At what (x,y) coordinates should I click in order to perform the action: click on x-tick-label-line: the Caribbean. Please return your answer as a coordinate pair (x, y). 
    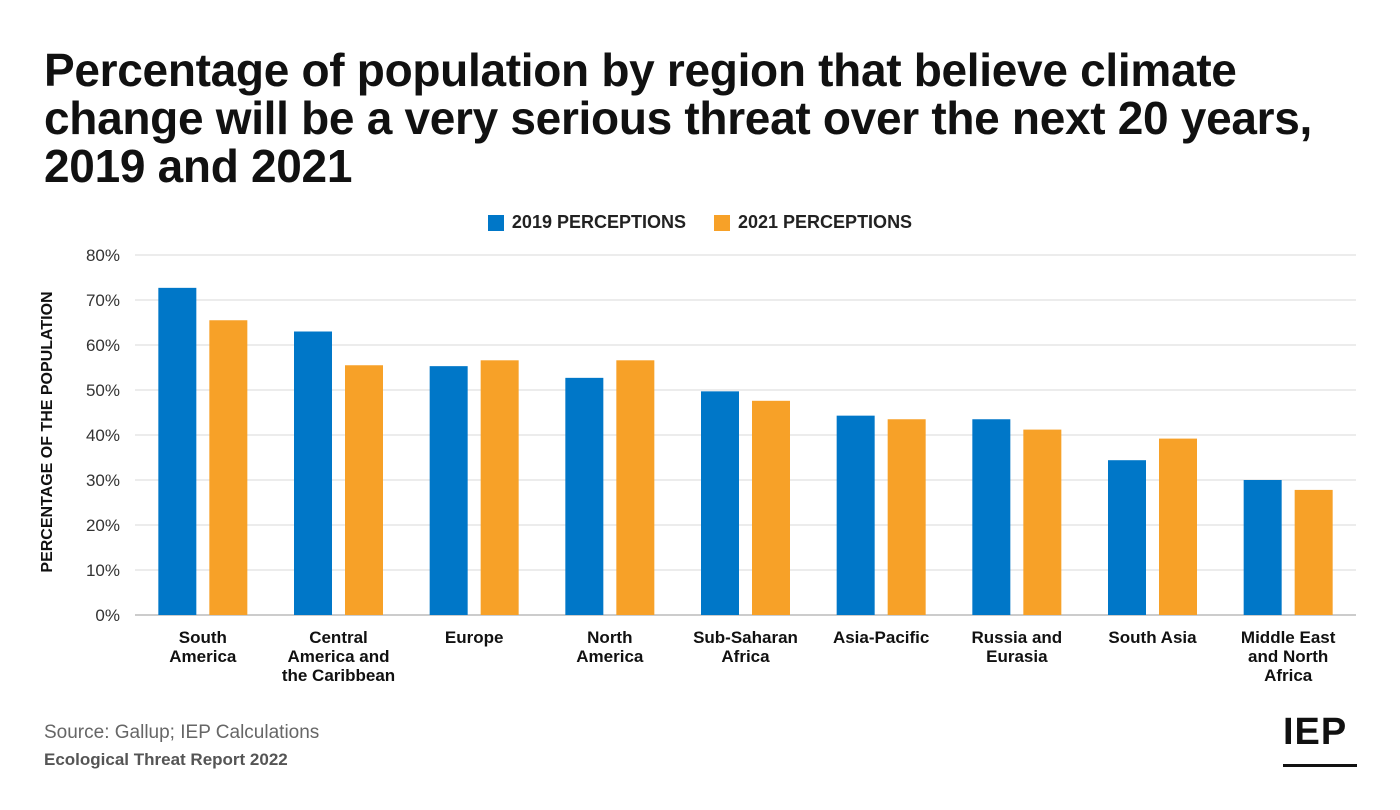
    Looking at the image, I should click on (338, 675).